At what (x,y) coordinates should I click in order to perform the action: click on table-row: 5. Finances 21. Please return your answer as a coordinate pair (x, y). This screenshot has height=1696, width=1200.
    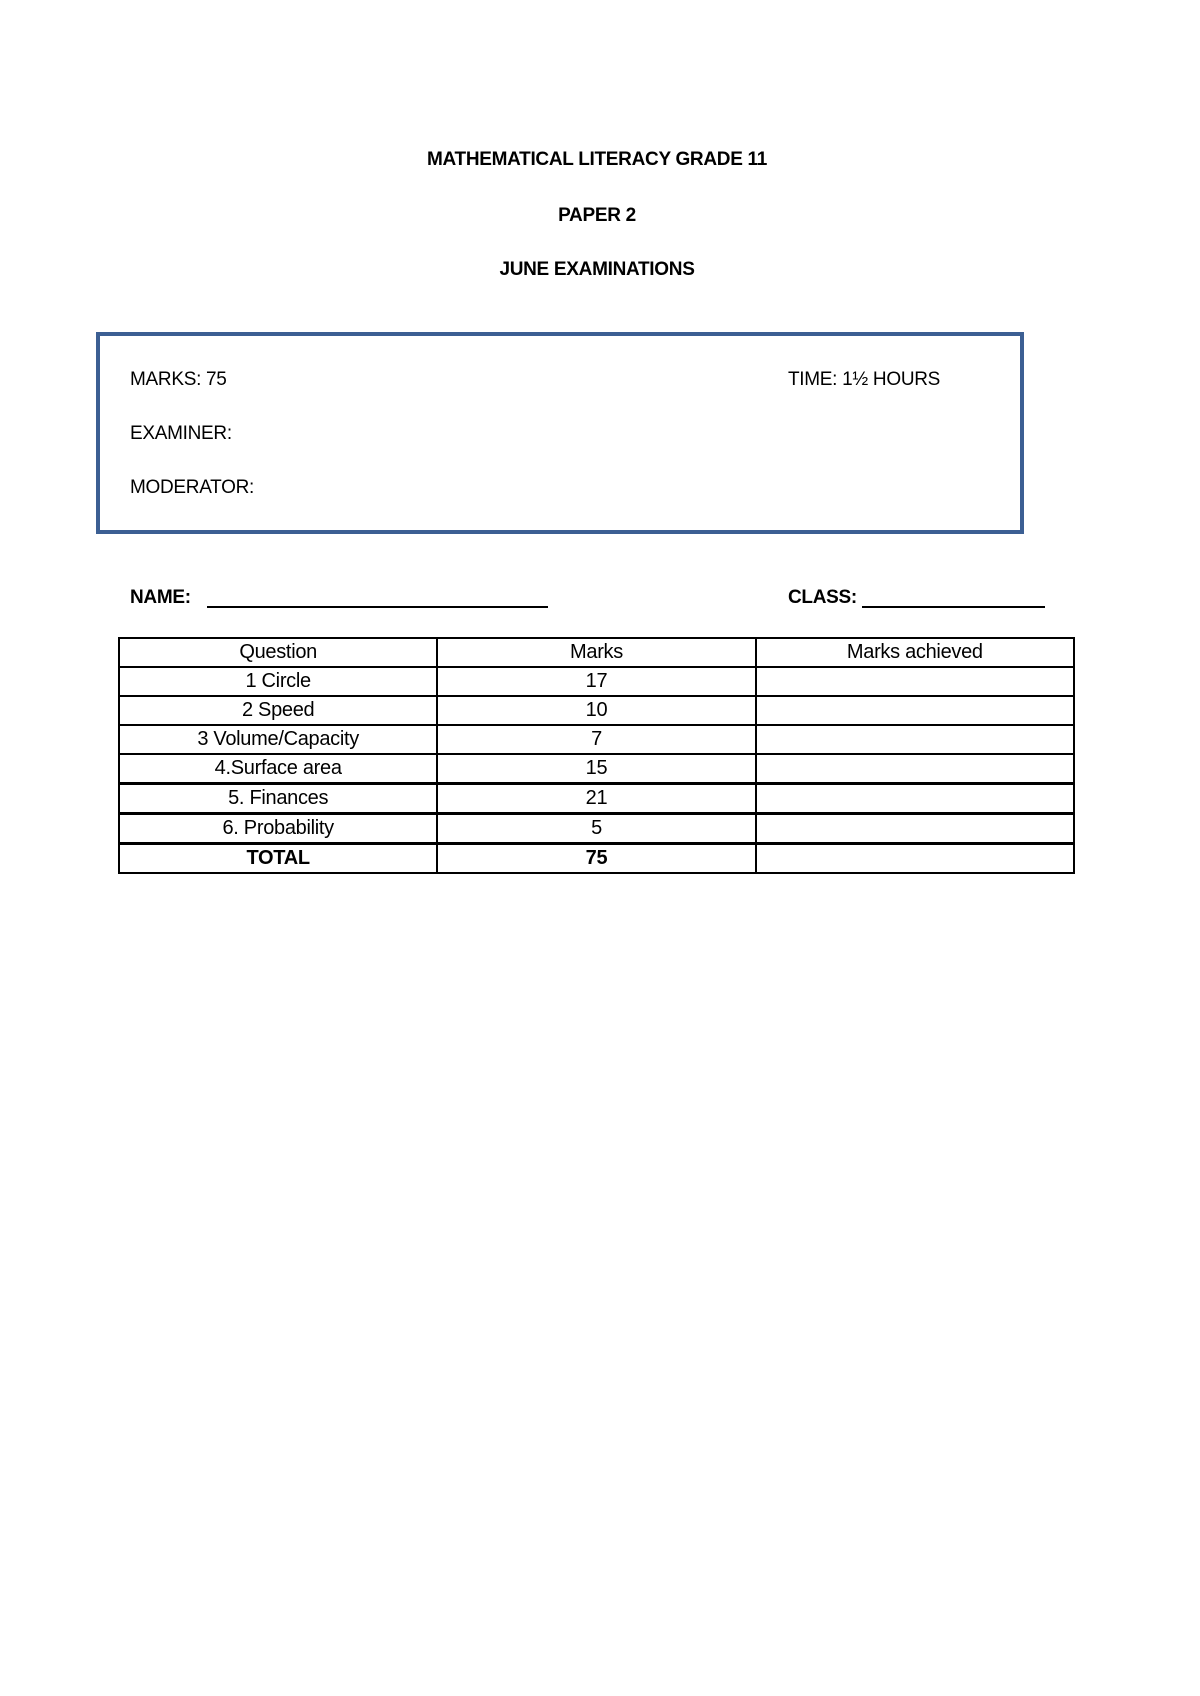
    Looking at the image, I should click on (596, 798).